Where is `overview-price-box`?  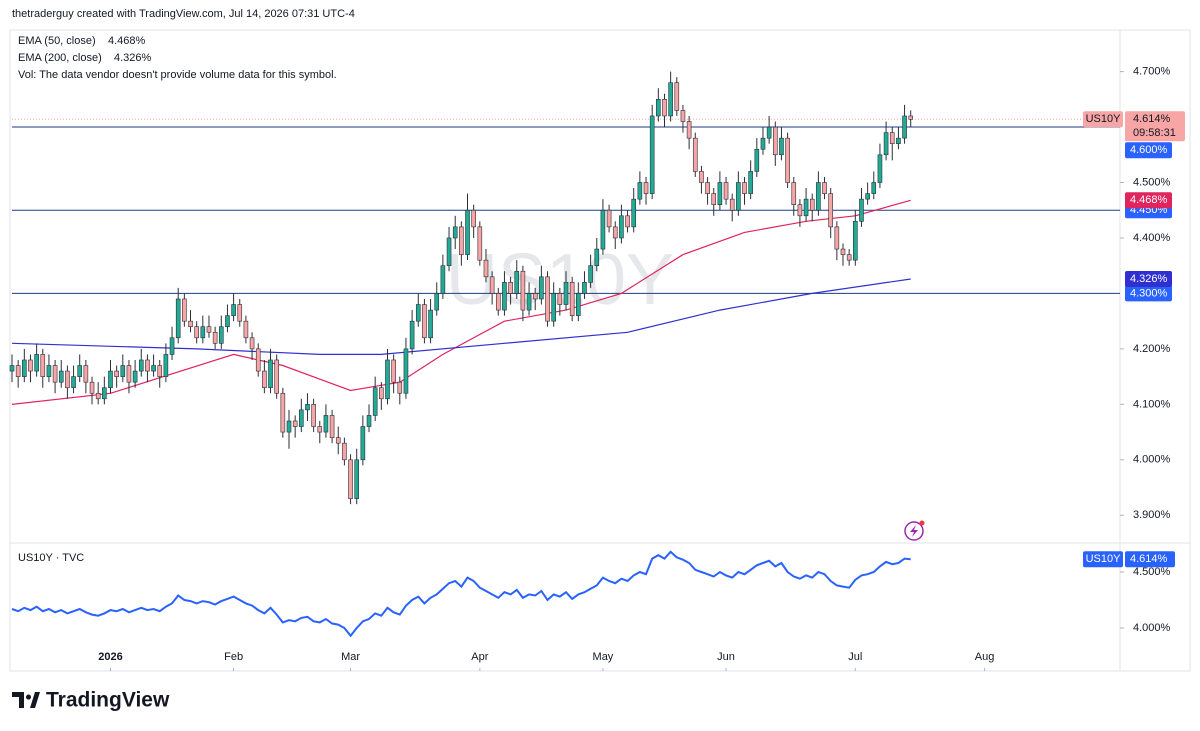
overview-price-box is located at coordinates (1150, 559).